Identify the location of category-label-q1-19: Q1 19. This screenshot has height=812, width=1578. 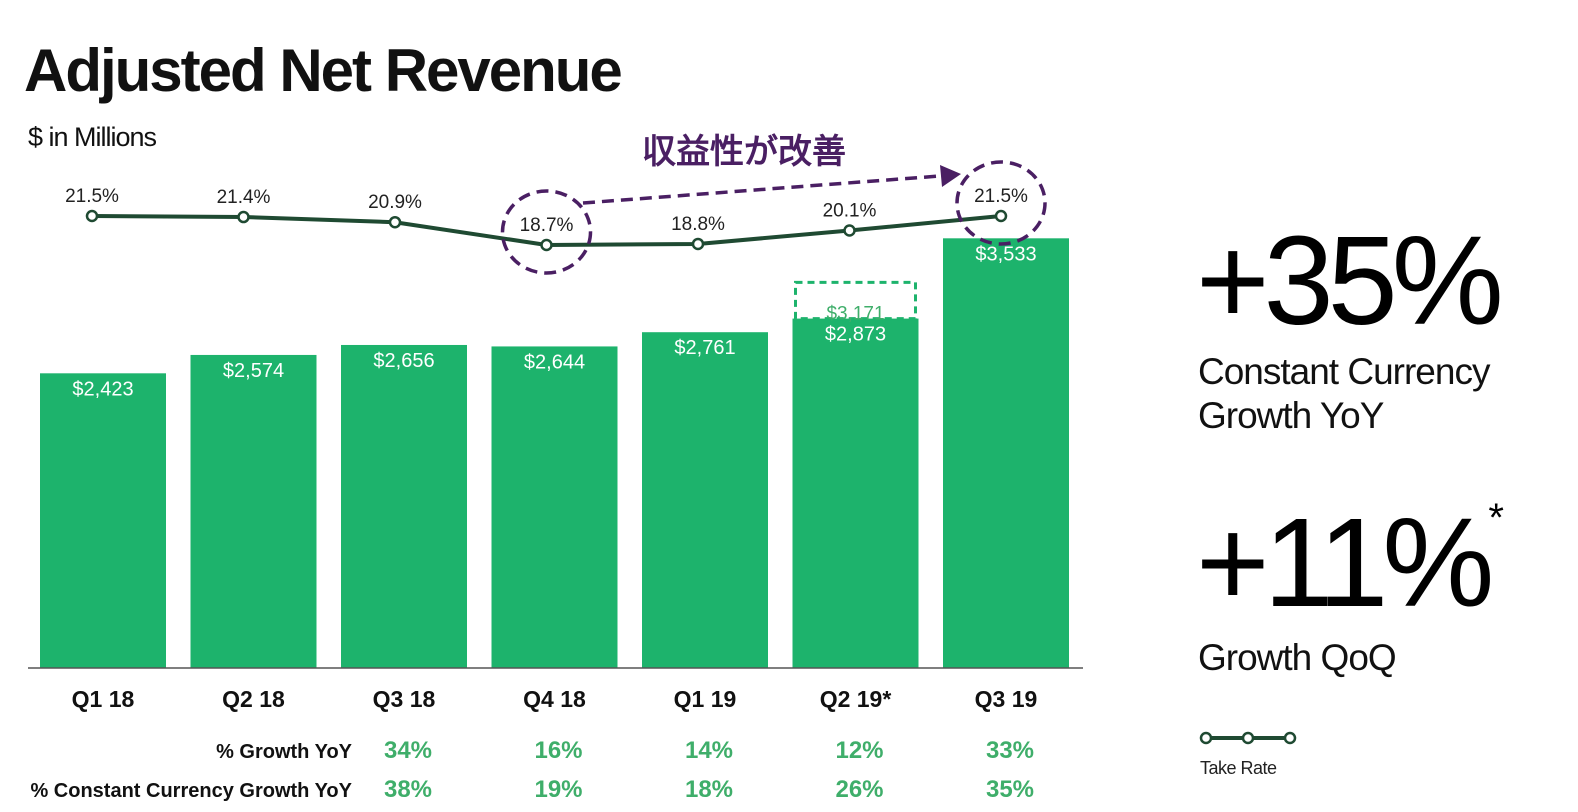
(705, 699).